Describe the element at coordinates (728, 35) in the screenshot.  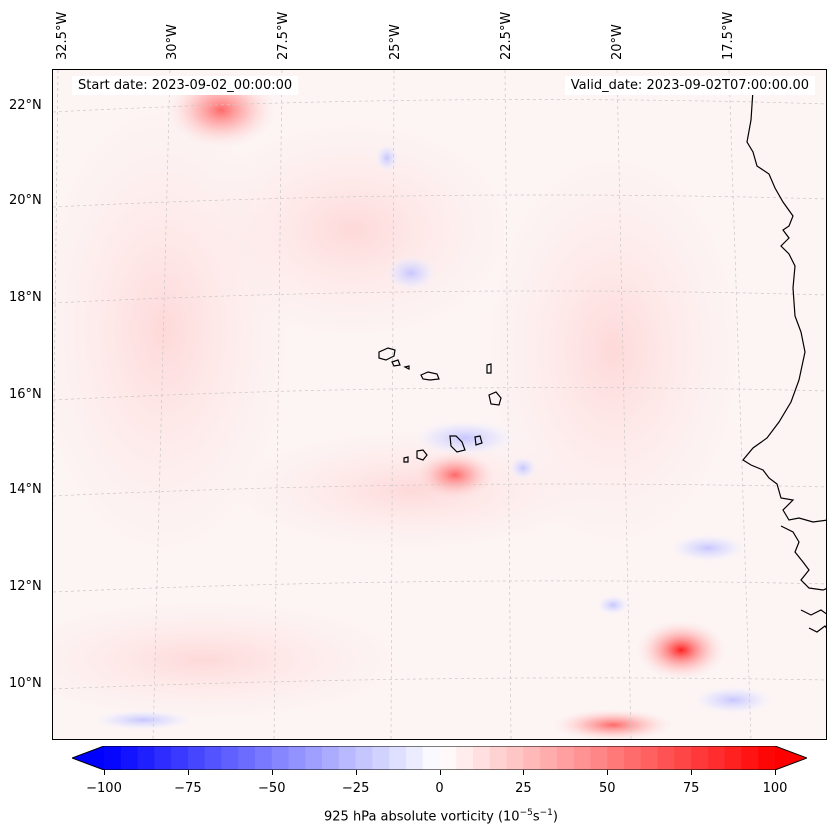
I see `lon-label-17-5w: 17.5°W` at that location.